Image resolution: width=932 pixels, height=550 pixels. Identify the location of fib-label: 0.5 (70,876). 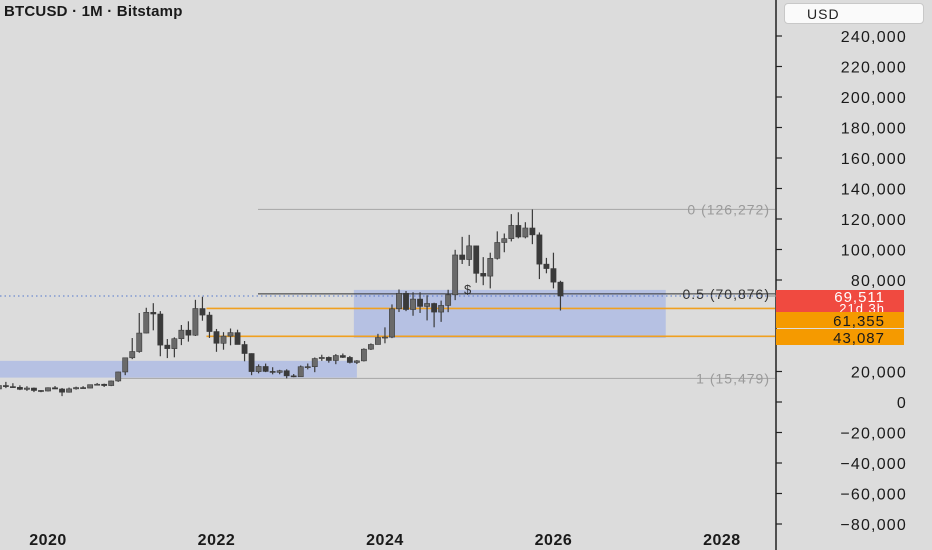
(727, 294).